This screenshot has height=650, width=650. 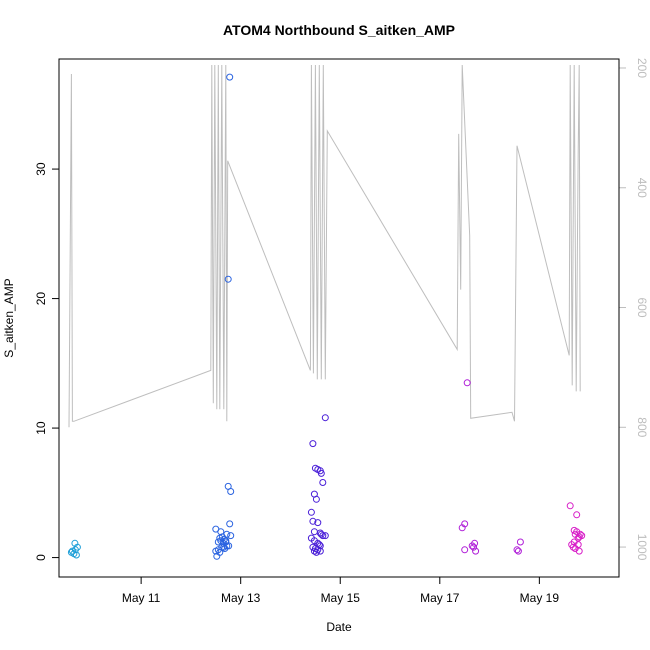 I want to click on x-tick-label: May 11, so click(x=141, y=598).